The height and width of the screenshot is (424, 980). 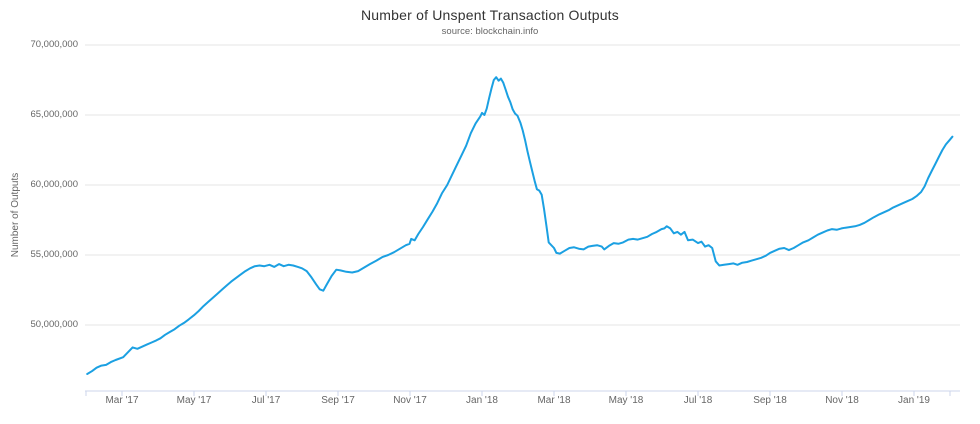 What do you see at coordinates (54, 254) in the screenshot?
I see `y-axis-tick-label: 55,000,000` at bounding box center [54, 254].